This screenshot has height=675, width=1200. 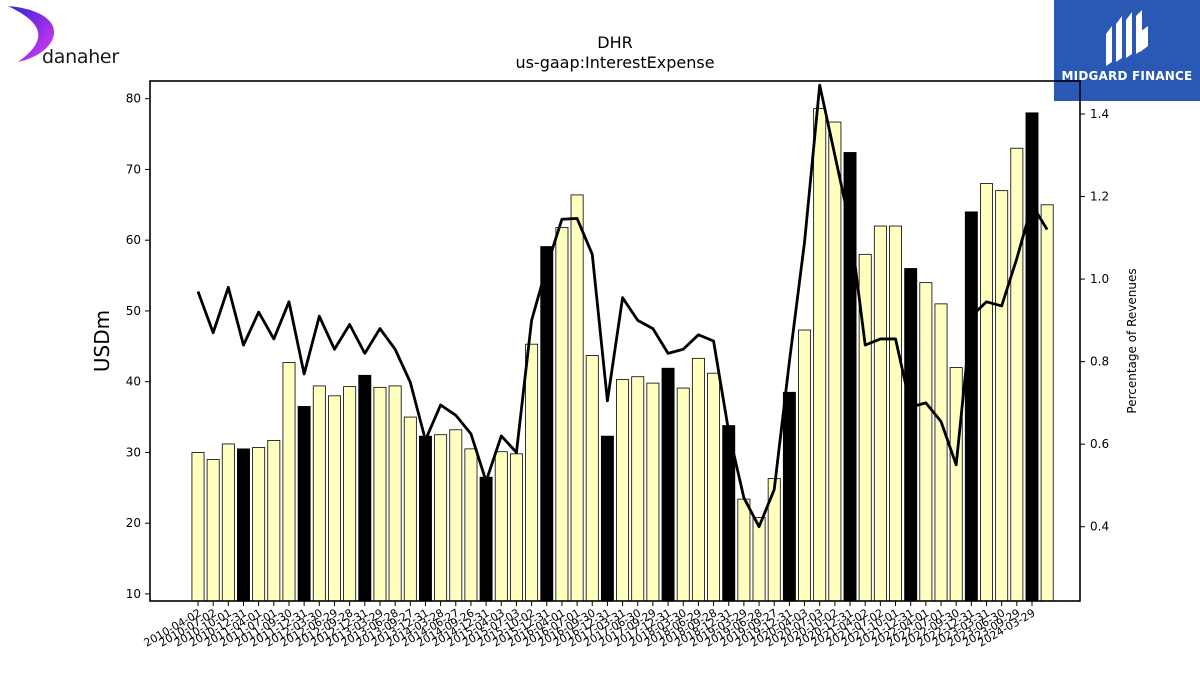 What do you see at coordinates (614, 42) in the screenshot?
I see `chart-title: DHR` at bounding box center [614, 42].